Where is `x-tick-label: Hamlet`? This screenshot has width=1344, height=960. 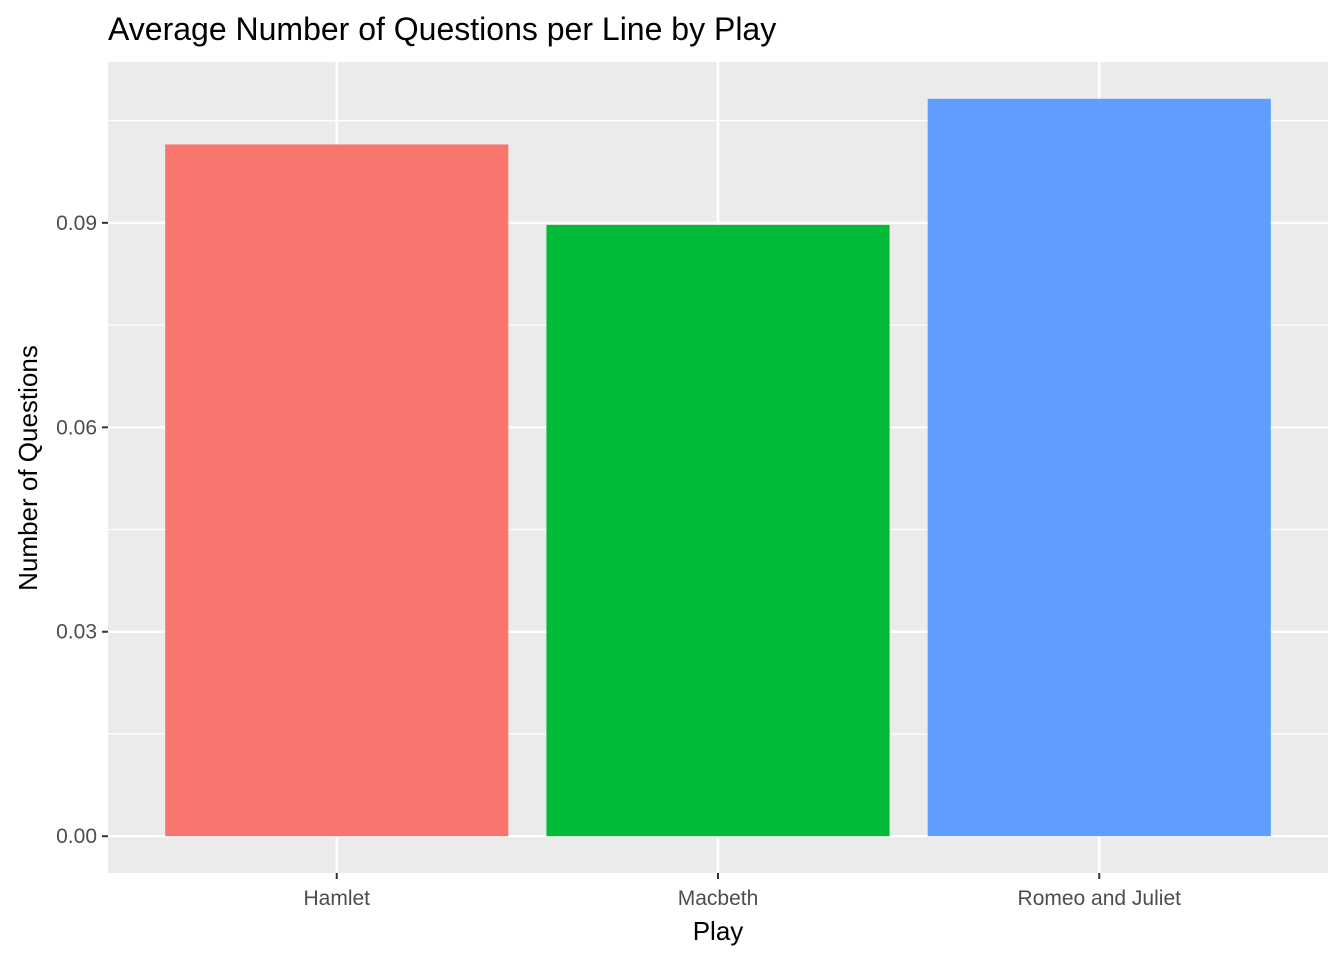 x-tick-label: Hamlet is located at coordinates (336, 898).